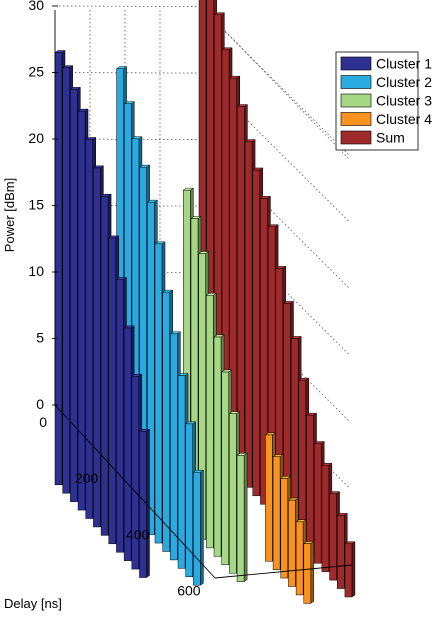 The width and height of the screenshot is (438, 622). I want to click on legend-label: Cluster 1, so click(404, 64).